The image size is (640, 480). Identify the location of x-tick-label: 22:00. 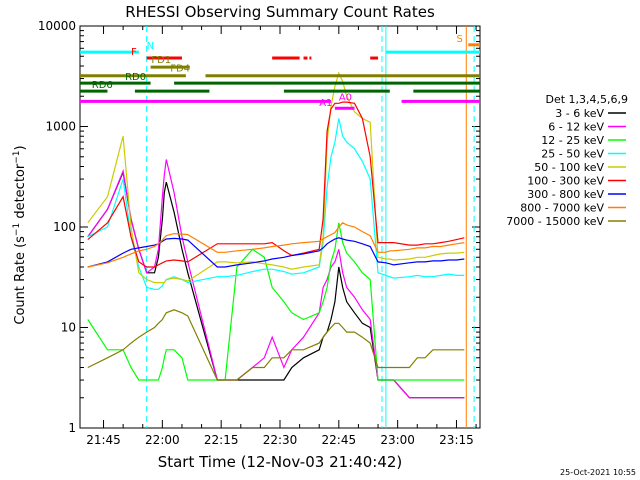
(162, 440).